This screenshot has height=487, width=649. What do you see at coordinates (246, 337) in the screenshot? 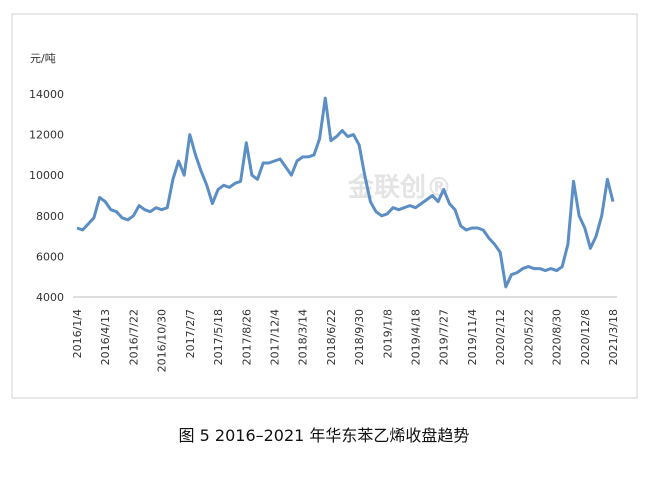
I see `x-tick-label: 2017/8/26` at bounding box center [246, 337].